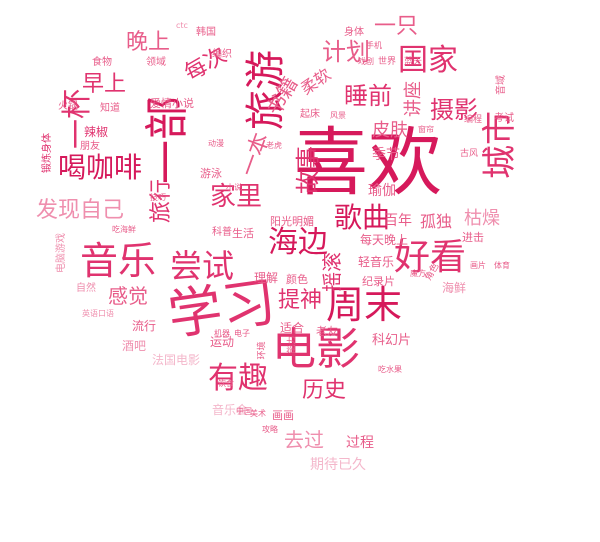 The image size is (600, 542). What do you see at coordinates (324, 390) in the screenshot?
I see `word-lishi: 历史` at bounding box center [324, 390].